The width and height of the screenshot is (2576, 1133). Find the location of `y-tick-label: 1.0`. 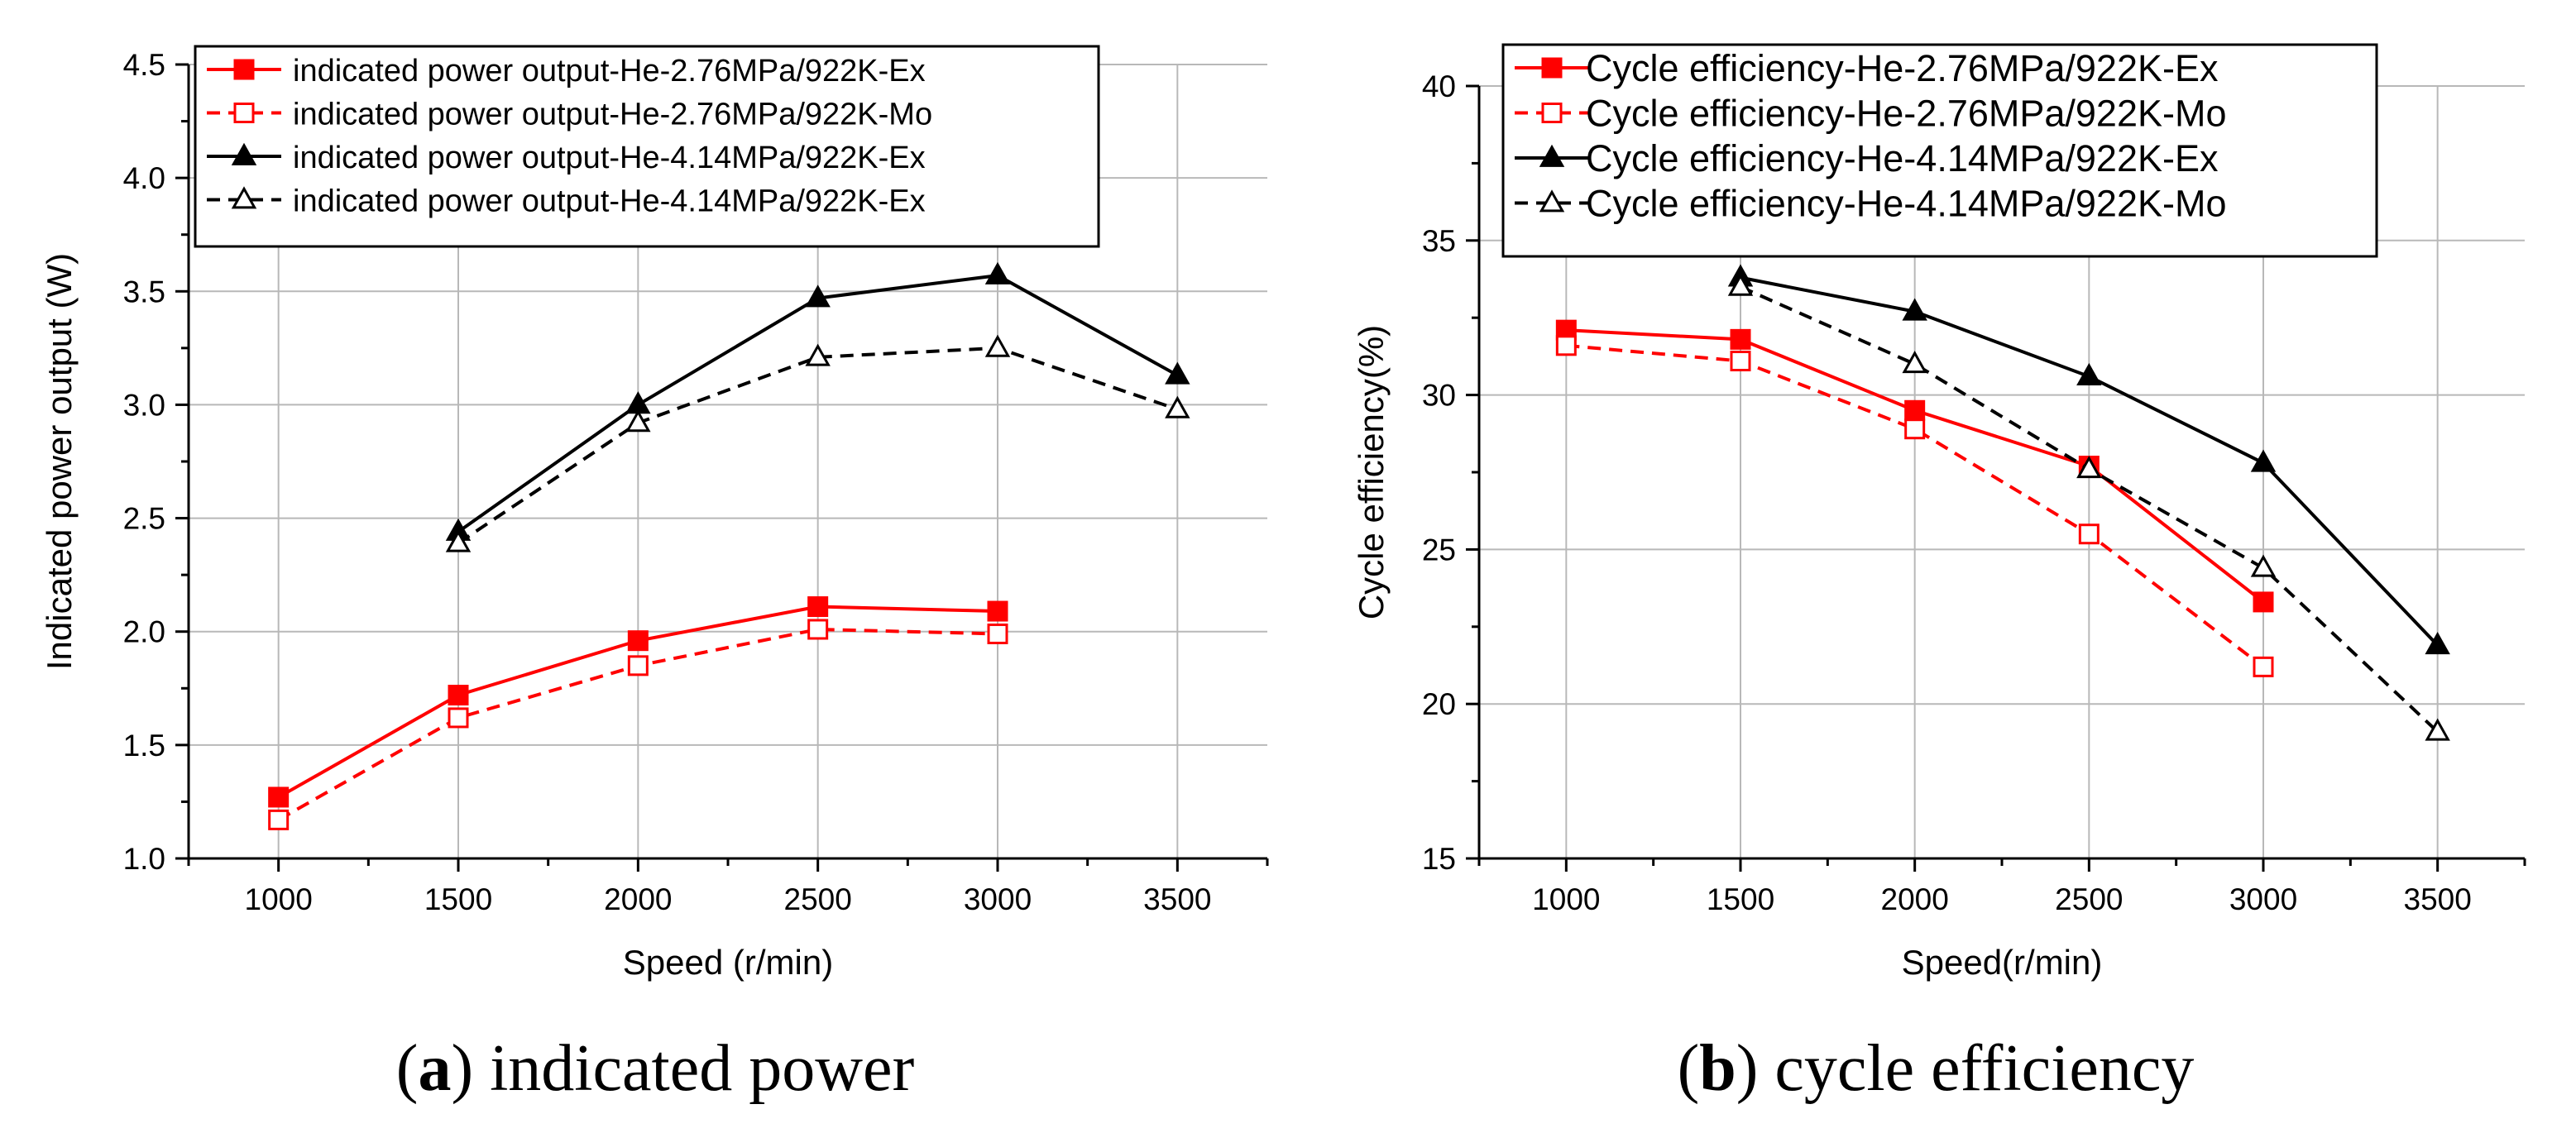

y-tick-label: 1.0 is located at coordinates (144, 859).